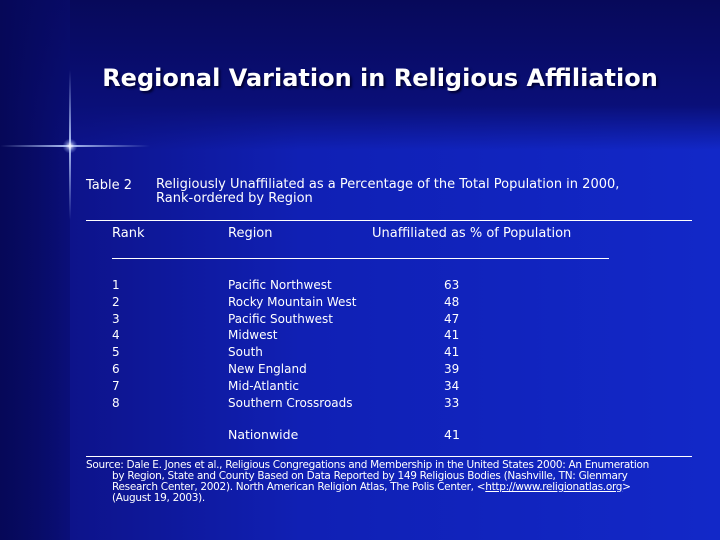 This screenshot has width=720, height=540. Describe the element at coordinates (158, 498) in the screenshot. I see `source-line-4: (August 19, 2003).` at that location.